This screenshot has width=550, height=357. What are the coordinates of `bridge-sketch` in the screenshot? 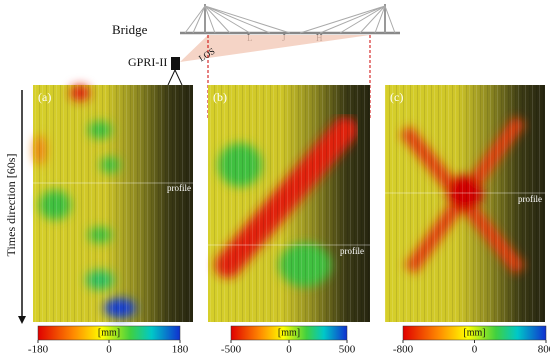 It's located at (290, 19).